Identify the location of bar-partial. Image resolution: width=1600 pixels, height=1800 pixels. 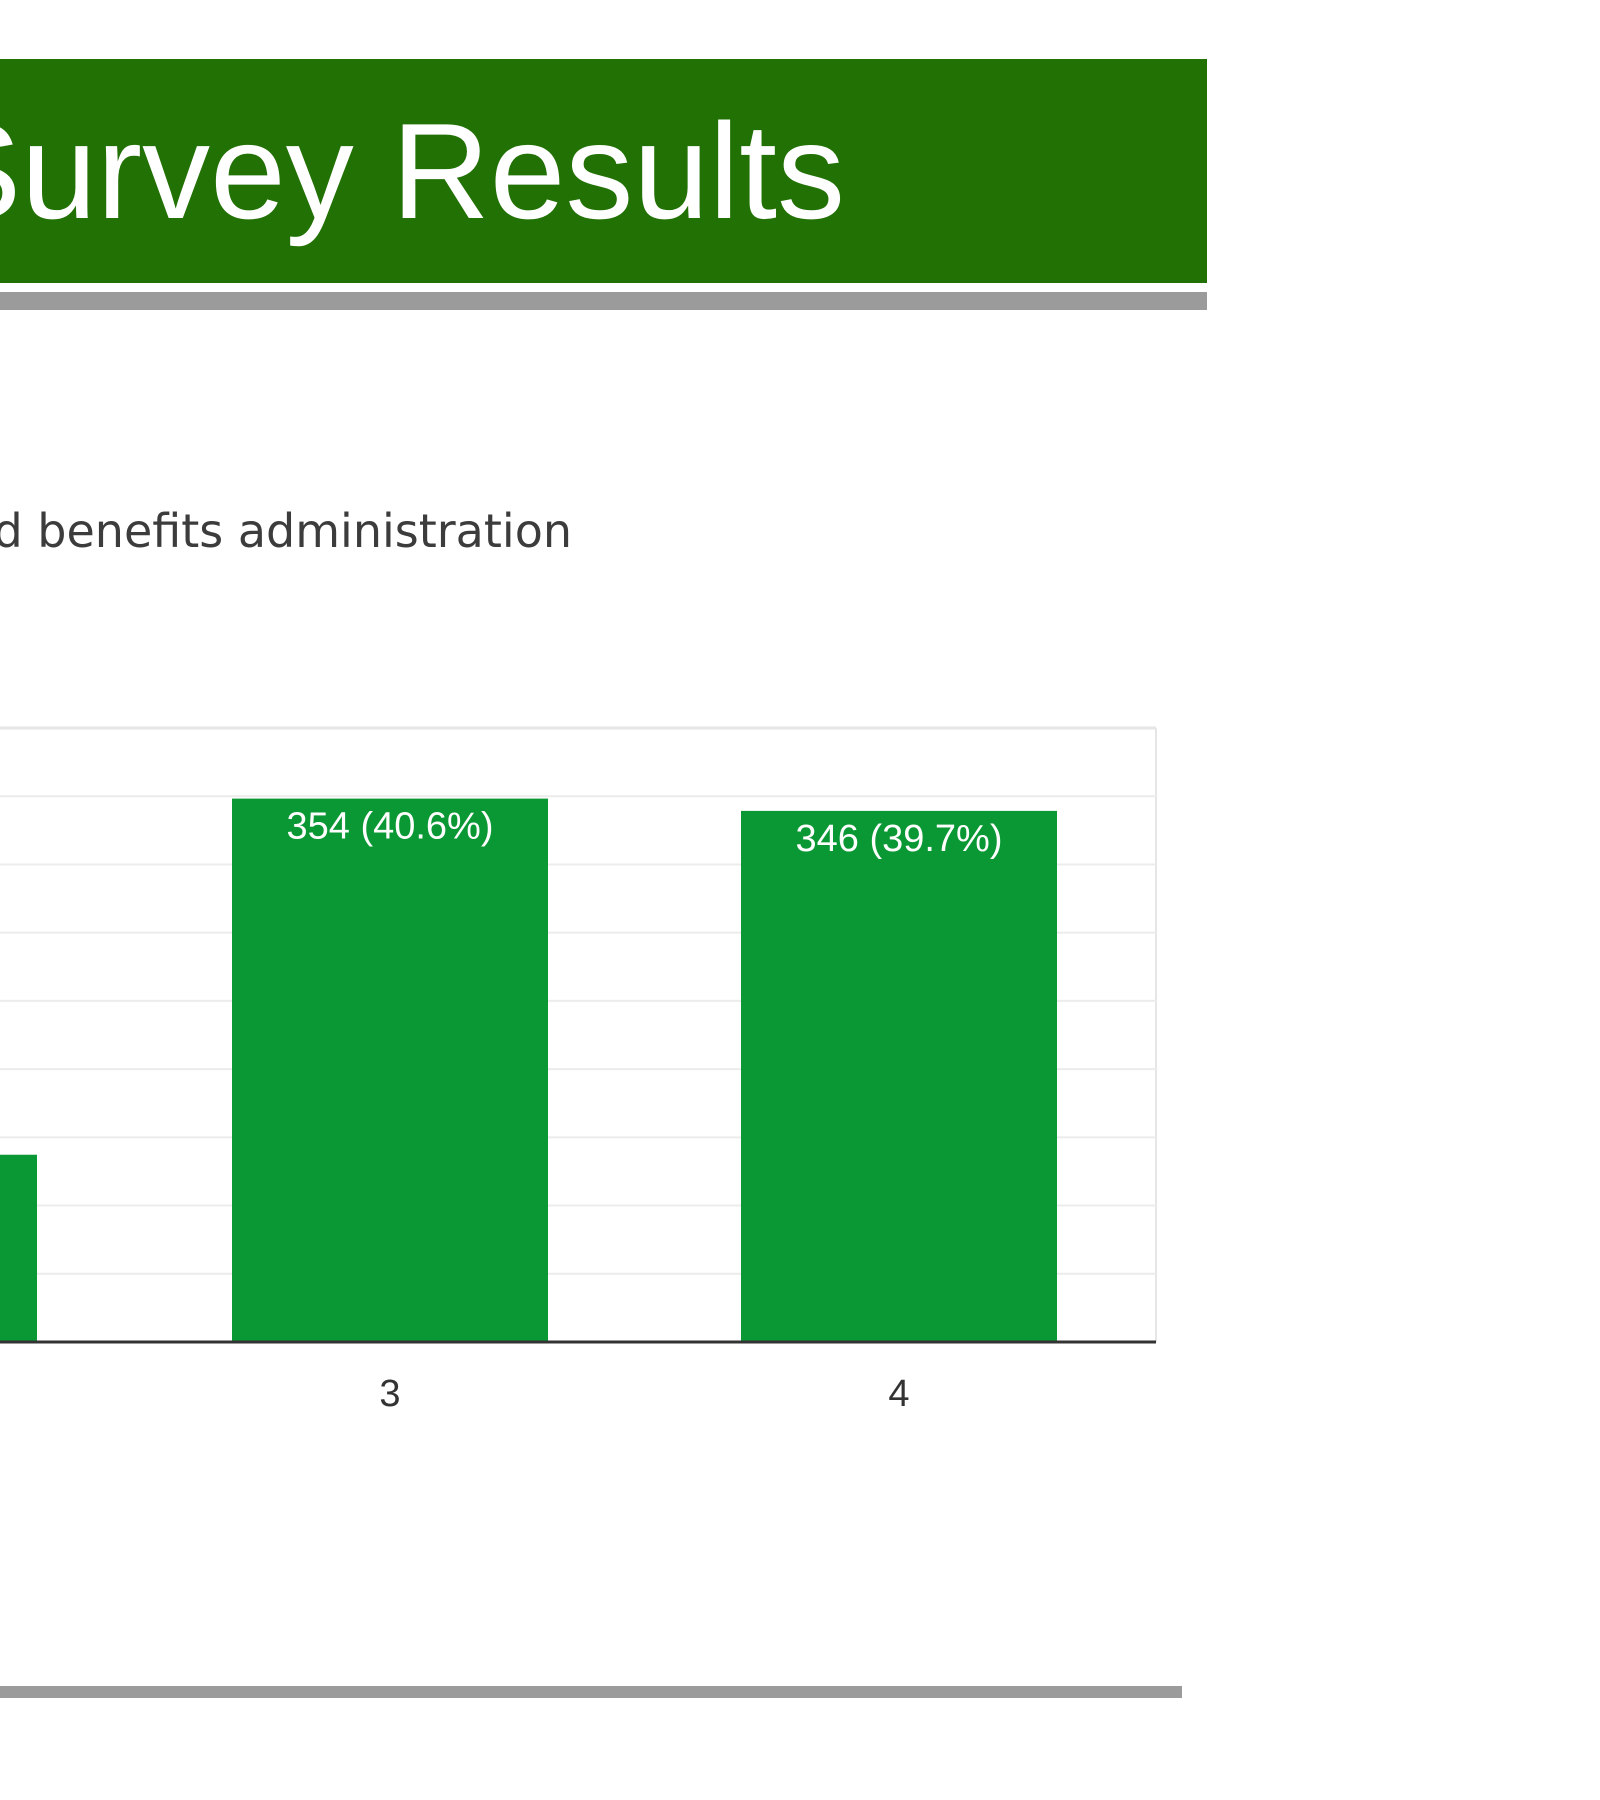
(18, 1248).